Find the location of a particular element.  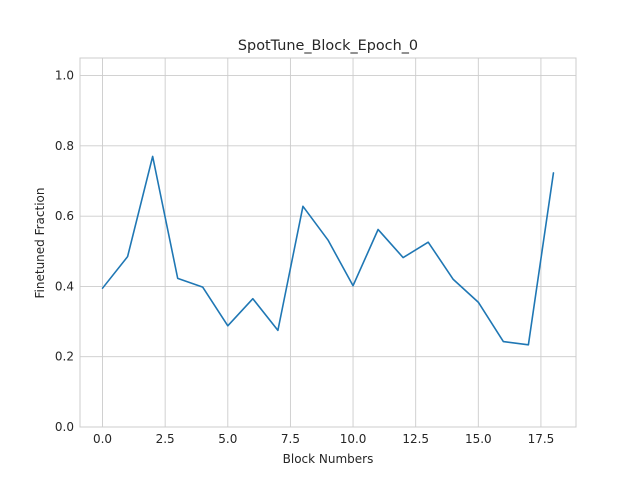

x-tick-label: 10.0 is located at coordinates (353, 439).